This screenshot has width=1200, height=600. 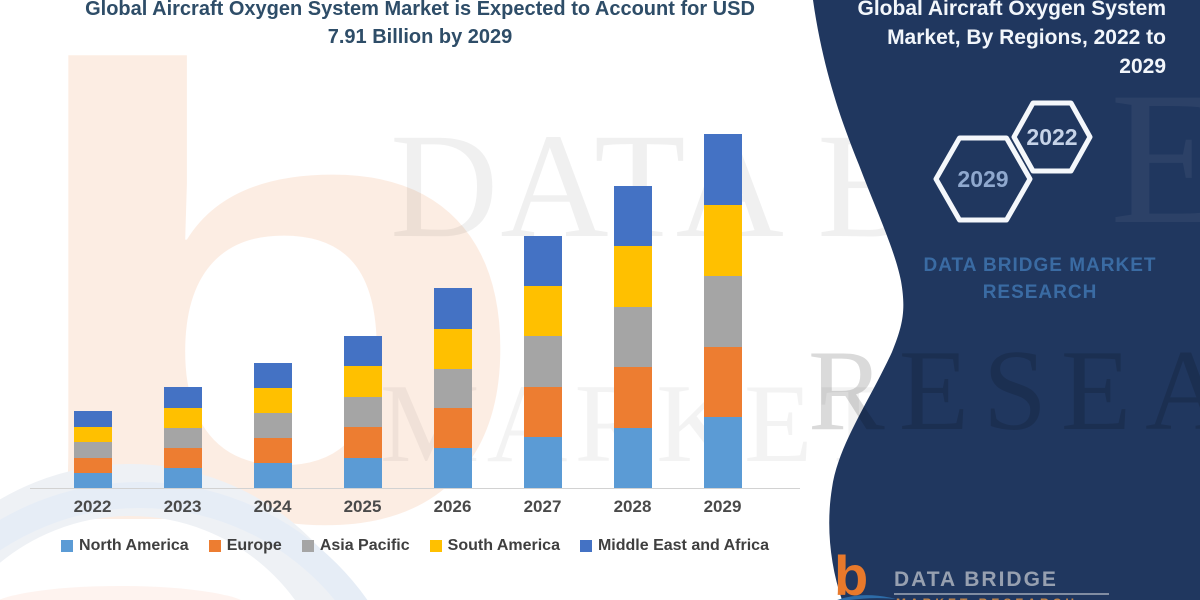 I want to click on panel-watermark-top: E, so click(x=1155, y=159).